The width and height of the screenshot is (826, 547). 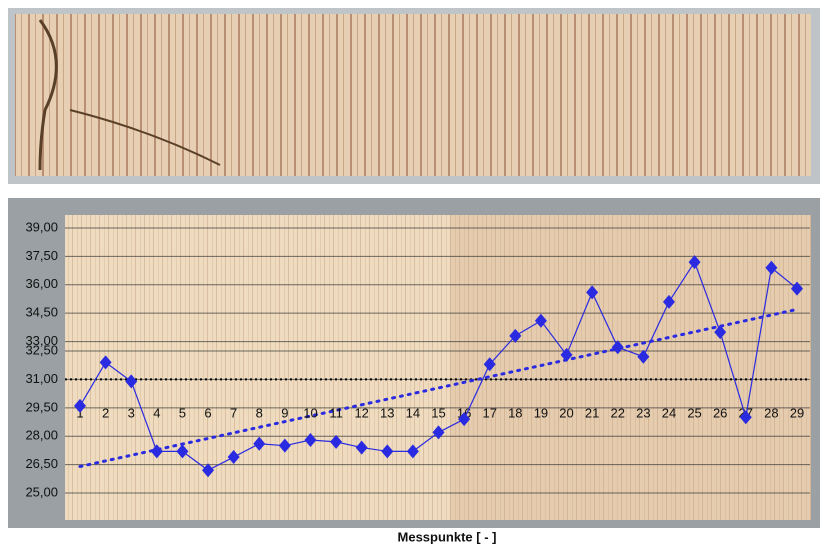 What do you see at coordinates (592, 412) in the screenshot?
I see `x-tick-label: 21` at bounding box center [592, 412].